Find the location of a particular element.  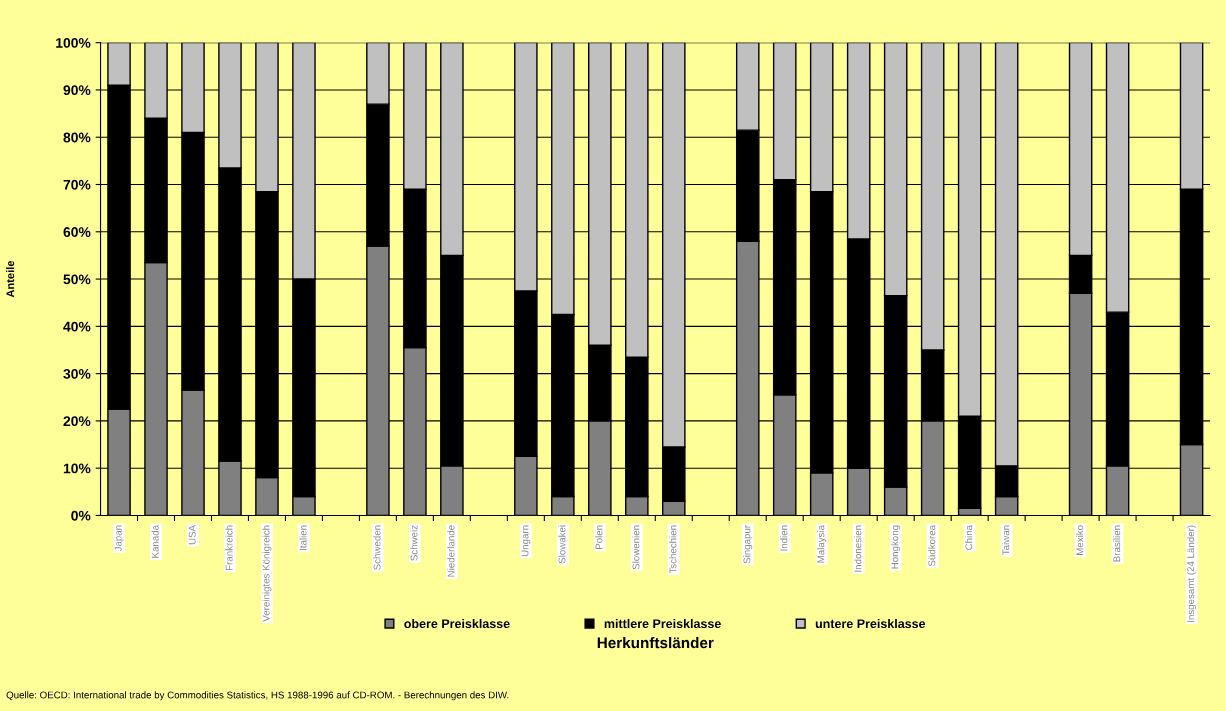

x-tick-label: Malaysia is located at coordinates (822, 543).